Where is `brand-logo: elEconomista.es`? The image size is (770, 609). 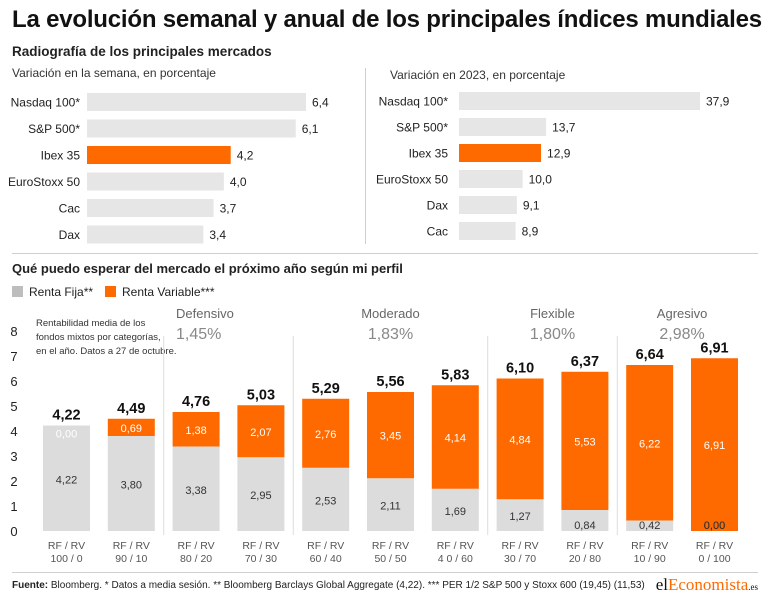 brand-logo: elEconomista.es is located at coordinates (707, 585).